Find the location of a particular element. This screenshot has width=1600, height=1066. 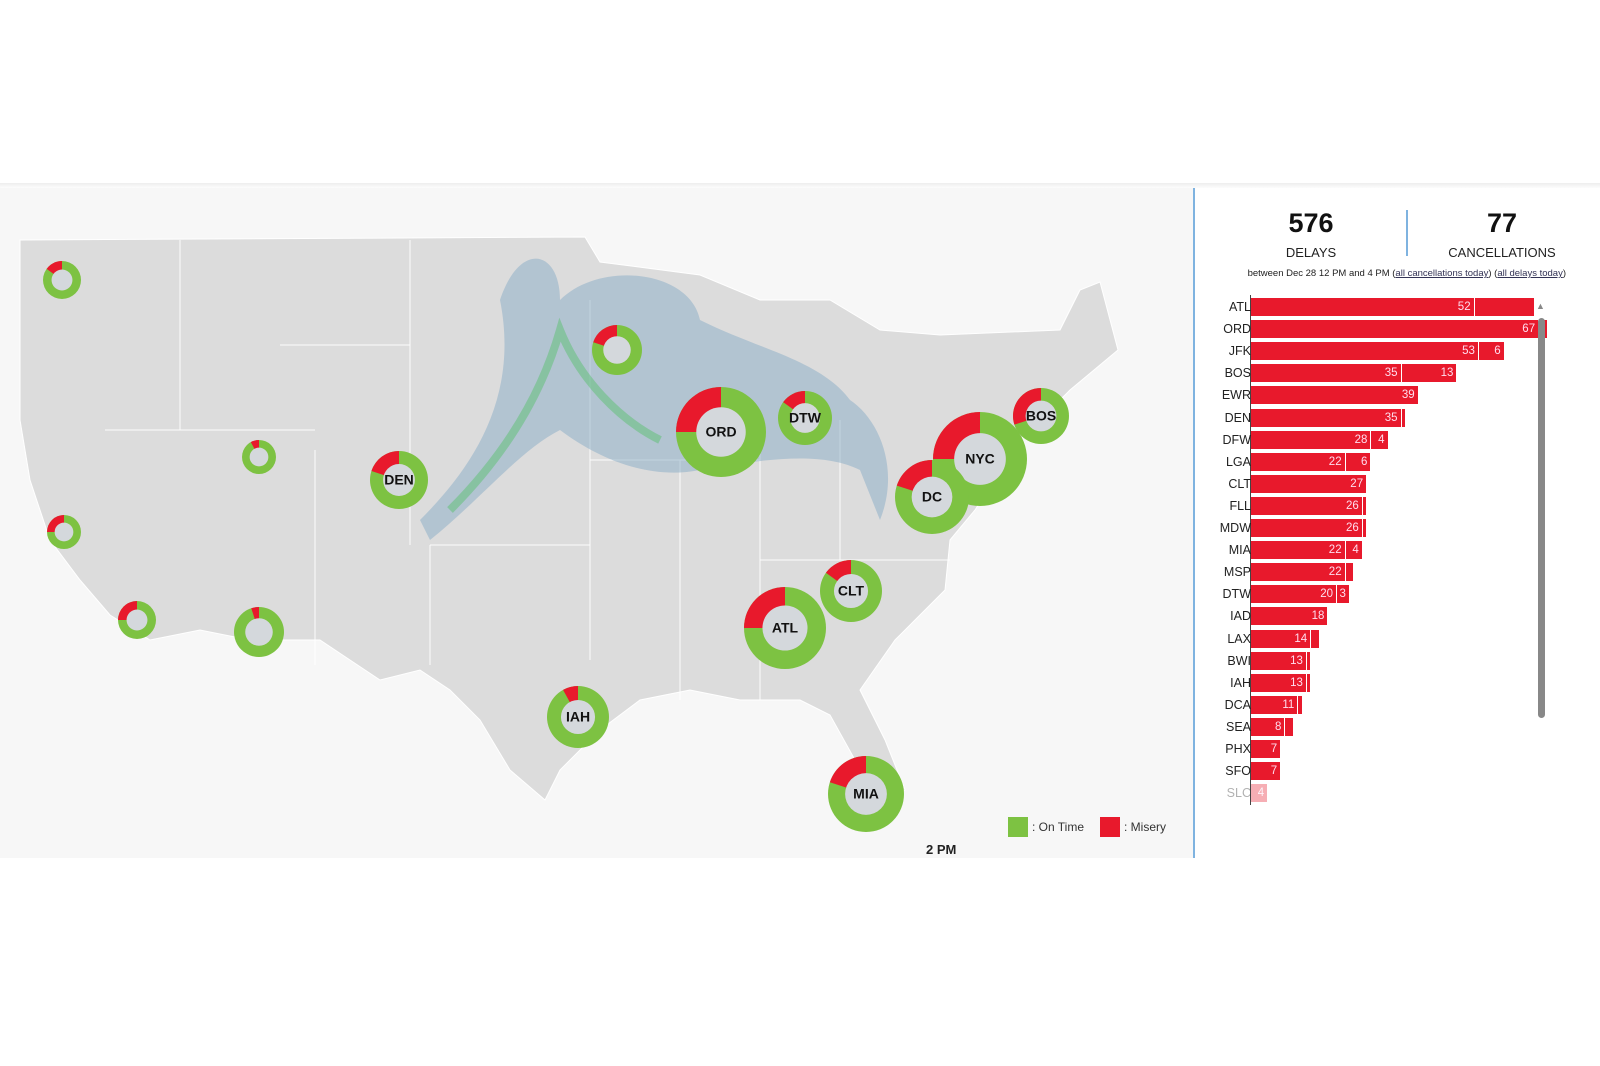

airport-label: DC is located at coordinates (932, 497).